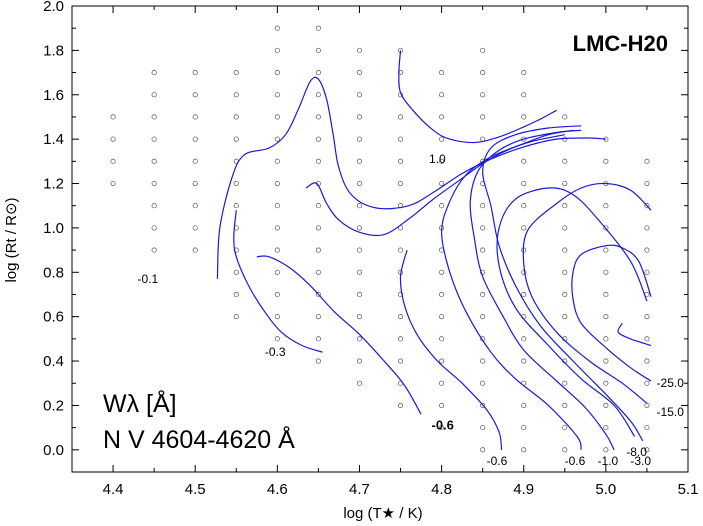  I want to click on contour-label: -0.6, so click(443, 424).